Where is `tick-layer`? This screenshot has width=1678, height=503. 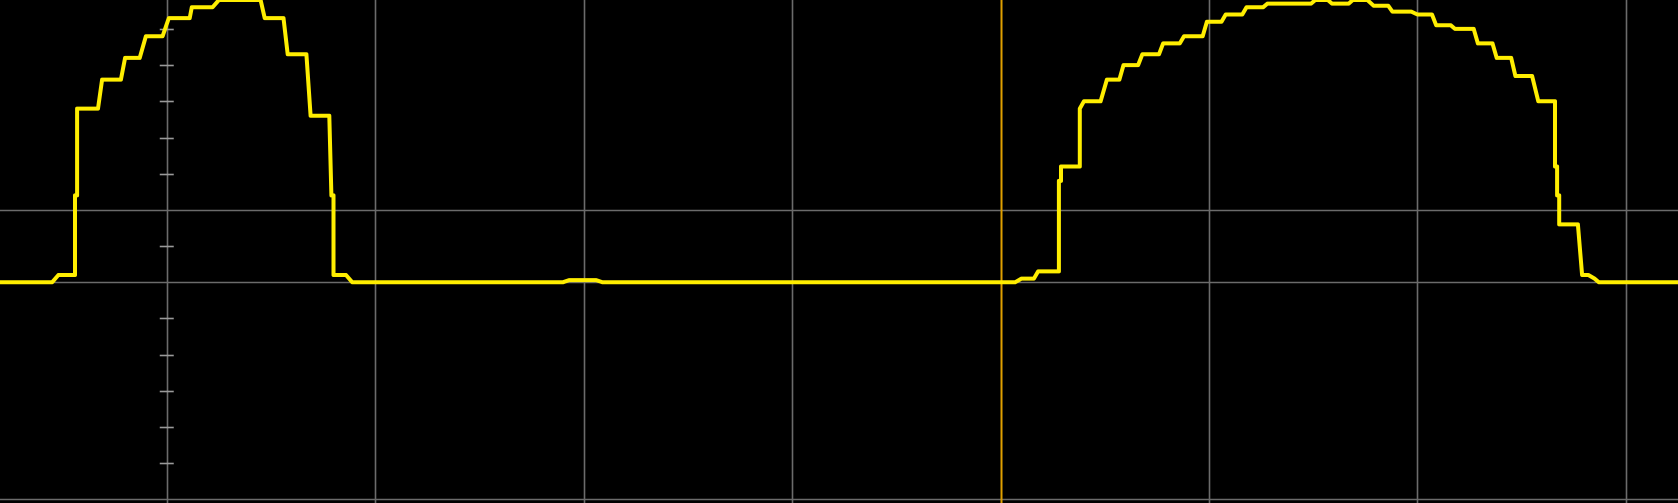
tick-layer is located at coordinates (166, 246).